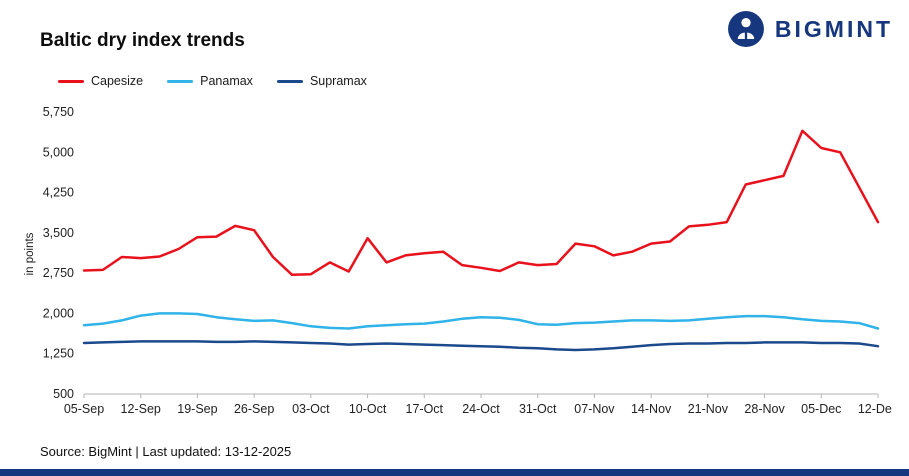  I want to click on y-tick-label: 500, so click(63, 394).